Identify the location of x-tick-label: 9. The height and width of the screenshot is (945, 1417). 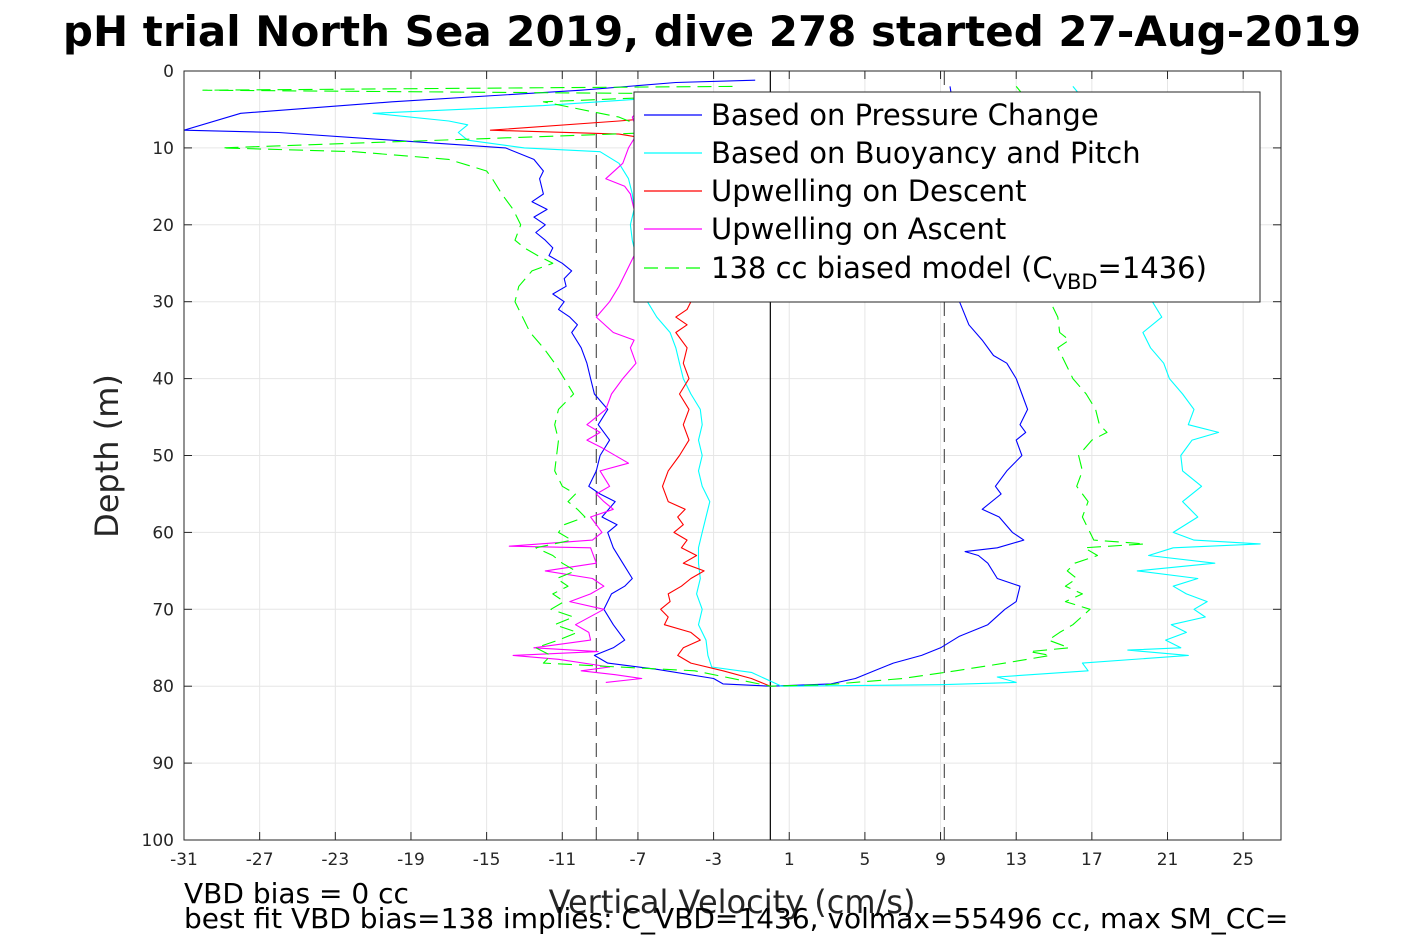
(940, 860).